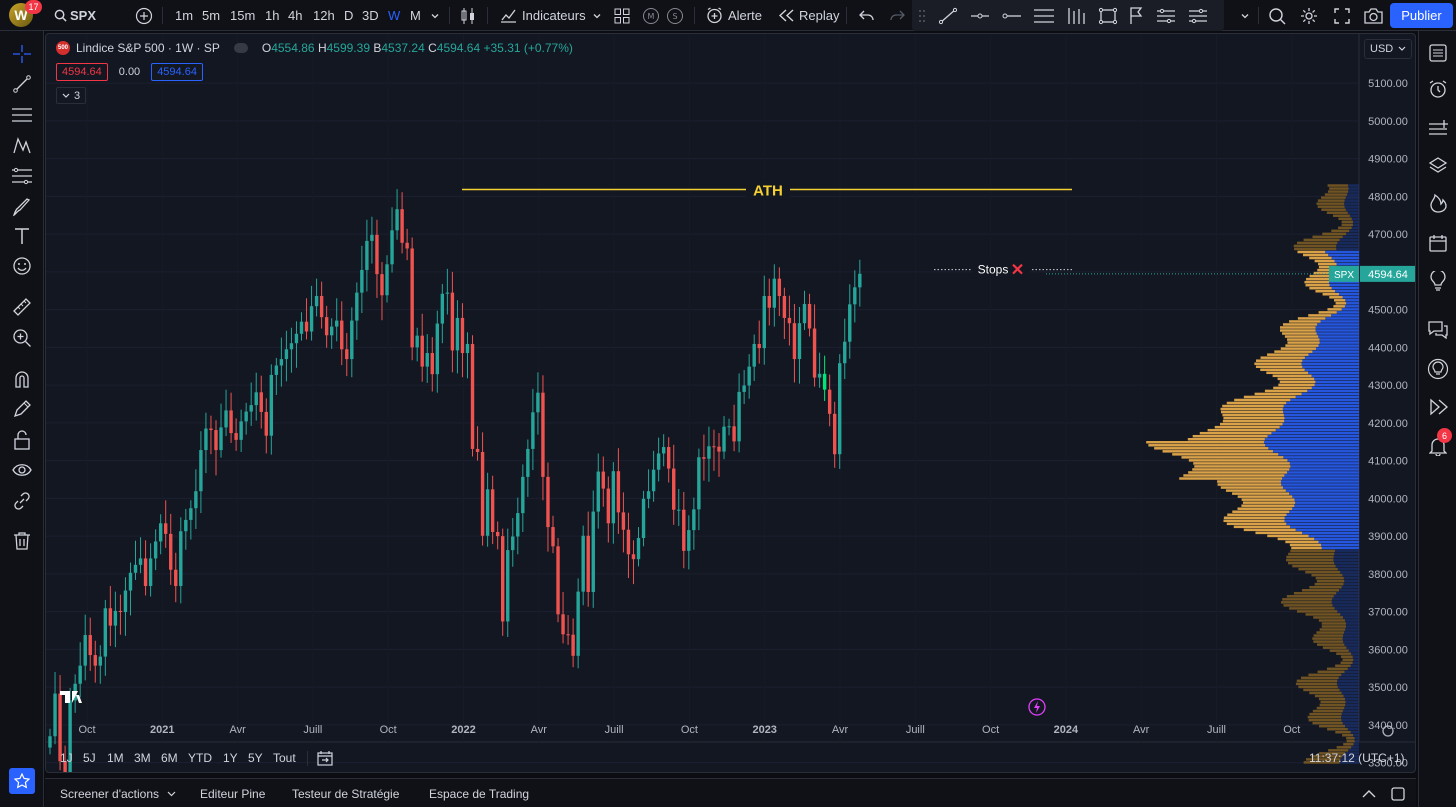 Image resolution: width=1456 pixels, height=807 pixels. What do you see at coordinates (394, 15) in the screenshot?
I see `interval-w: W` at bounding box center [394, 15].